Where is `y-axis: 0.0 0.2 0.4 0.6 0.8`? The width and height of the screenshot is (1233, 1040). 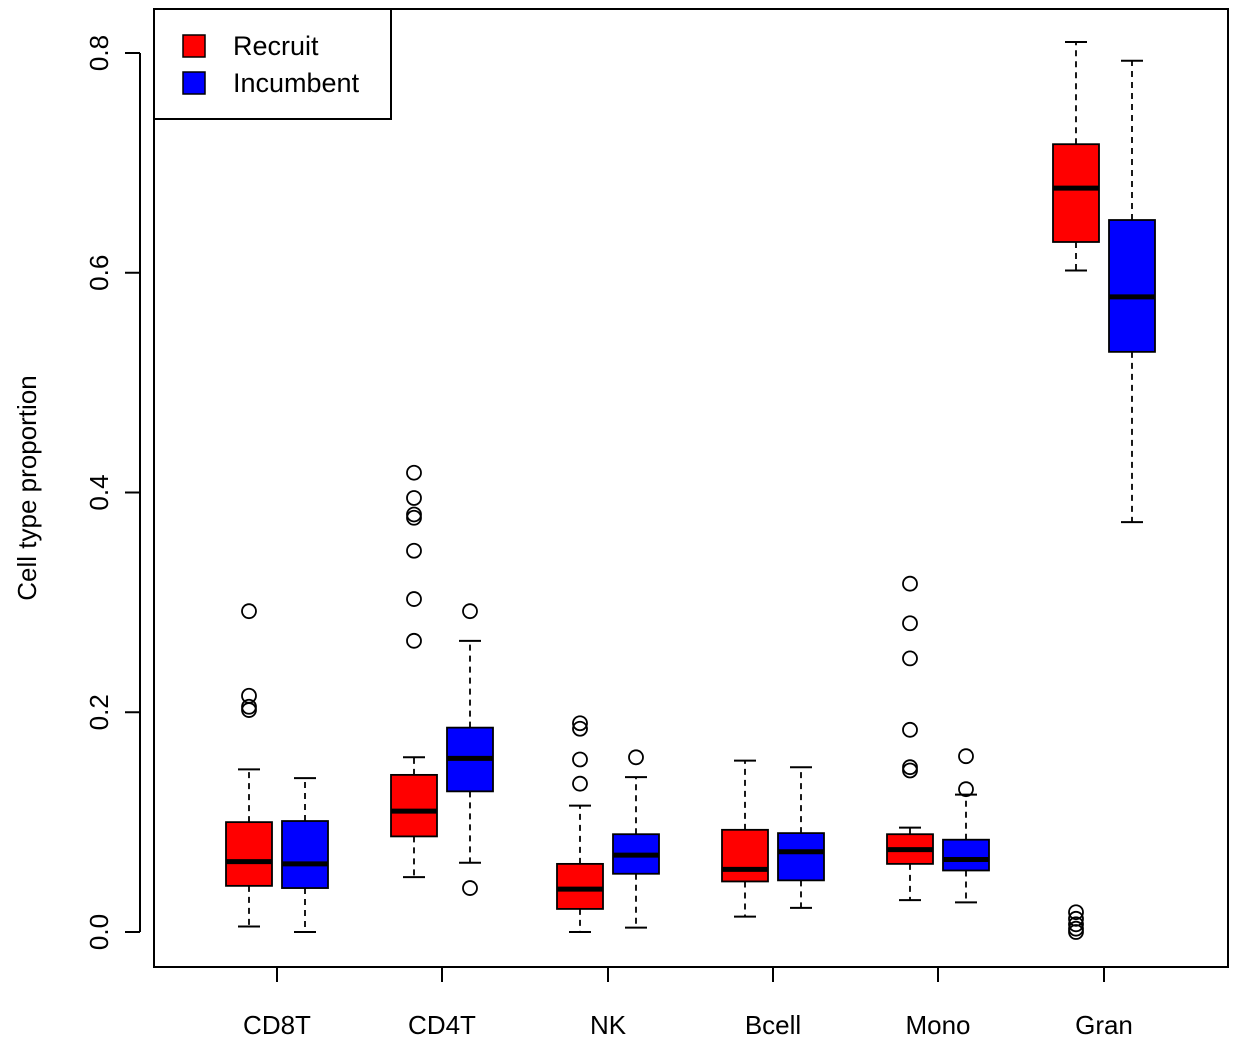
y-axis: 0.0 0.2 0.4 0.6 0.8 is located at coordinates (112, 492).